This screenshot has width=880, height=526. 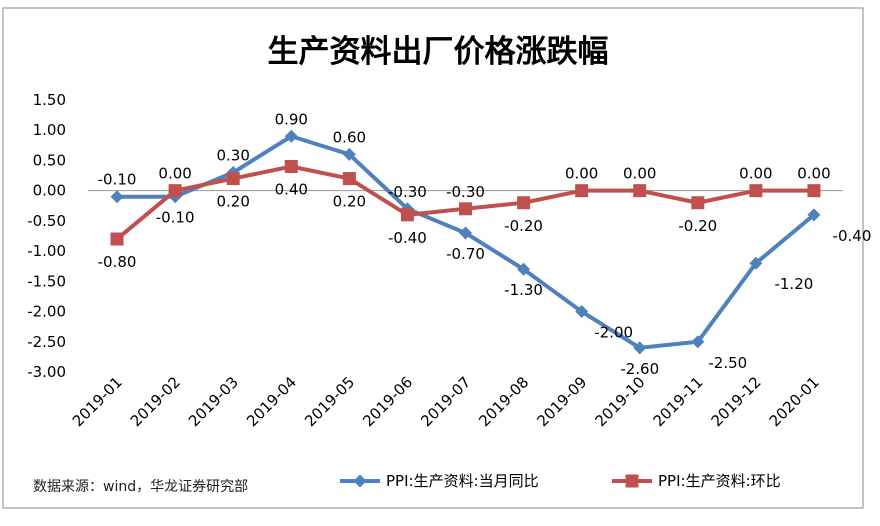 What do you see at coordinates (46, 251) in the screenshot?
I see `y-tick-label: -1.00` at bounding box center [46, 251].